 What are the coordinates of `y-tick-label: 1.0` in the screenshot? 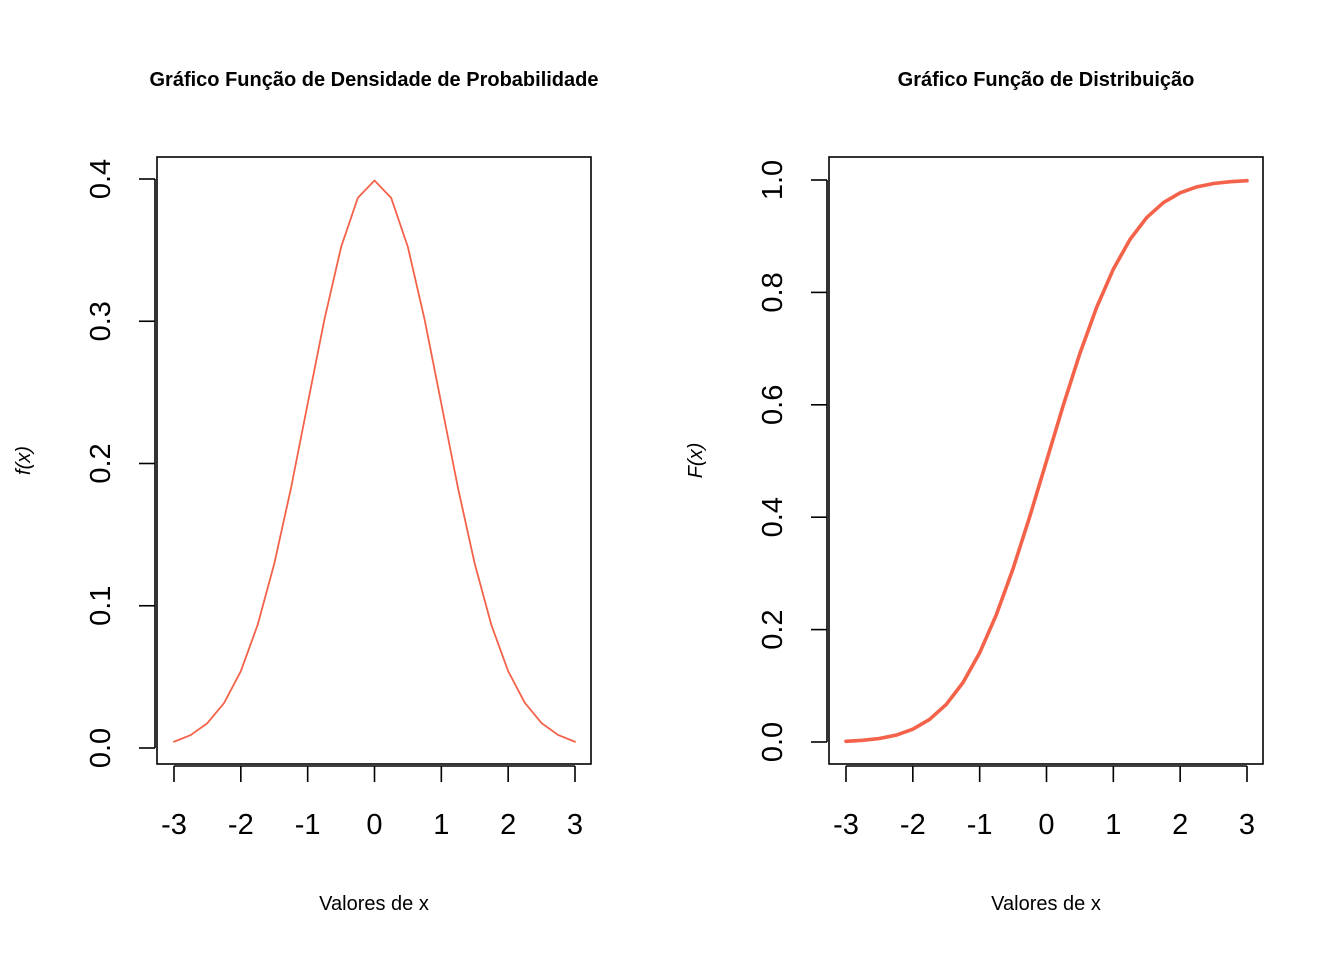 It's located at (773, 180).